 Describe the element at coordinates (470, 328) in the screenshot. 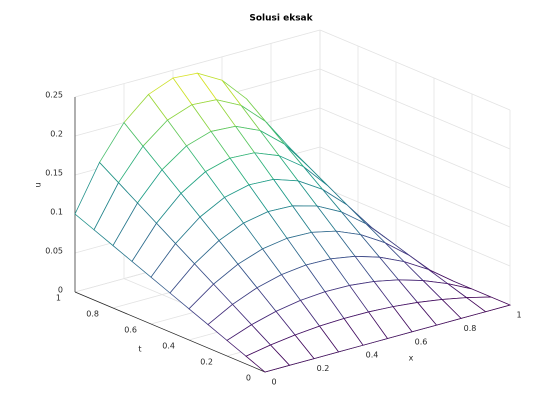

I see `x-tick-label: 0.8` at that location.